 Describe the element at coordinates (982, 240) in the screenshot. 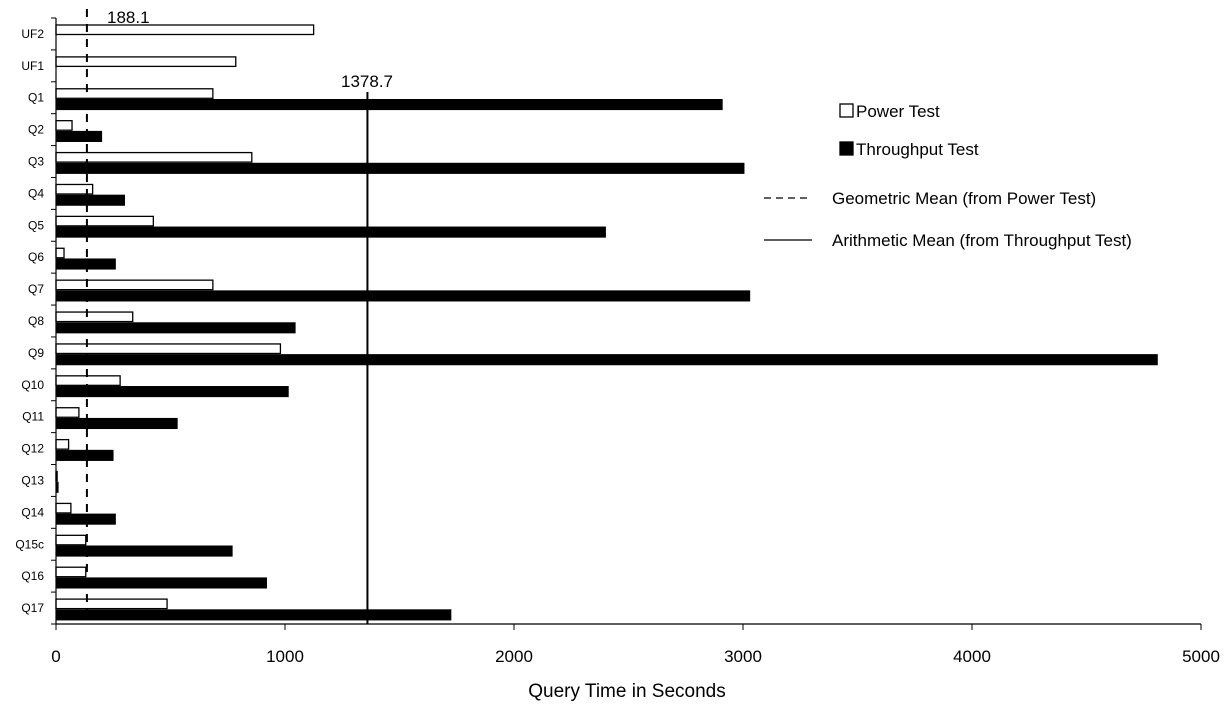

I see `legend-arithmetic-mean-label: Arithmetic Mean (from Throughput Test)` at that location.